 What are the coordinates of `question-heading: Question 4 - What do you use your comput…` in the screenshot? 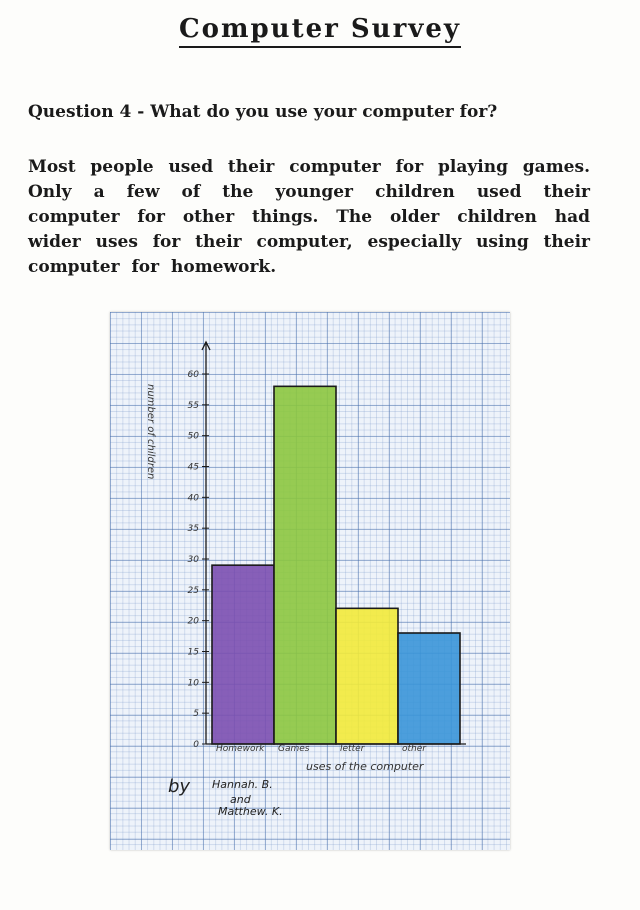 It's located at (263, 112).